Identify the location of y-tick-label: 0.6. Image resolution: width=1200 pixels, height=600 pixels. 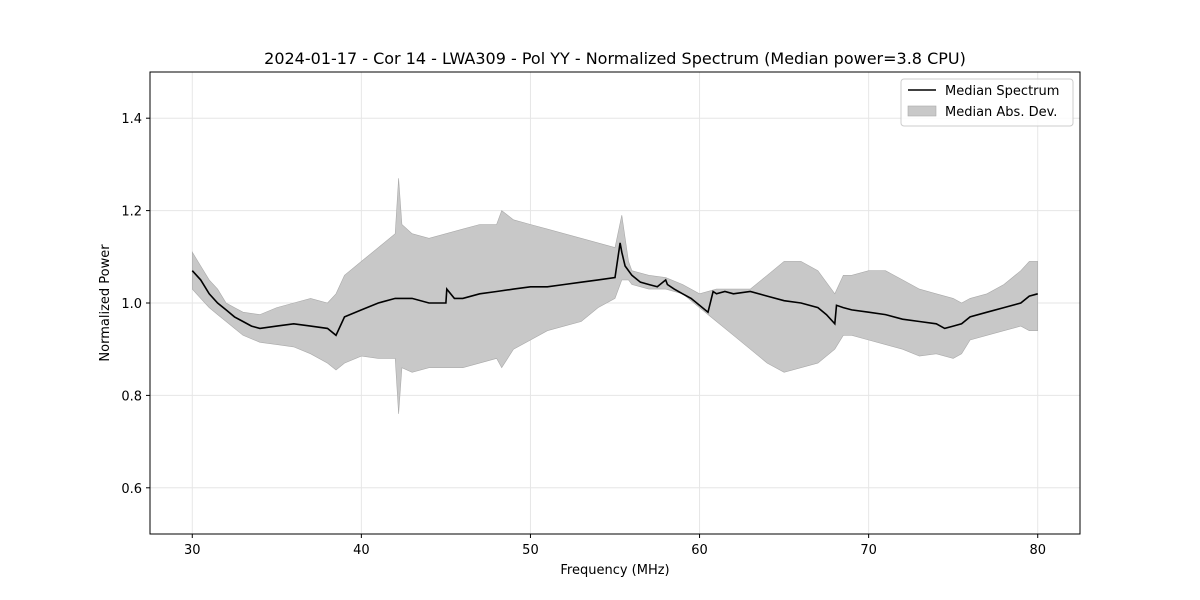
(131, 489).